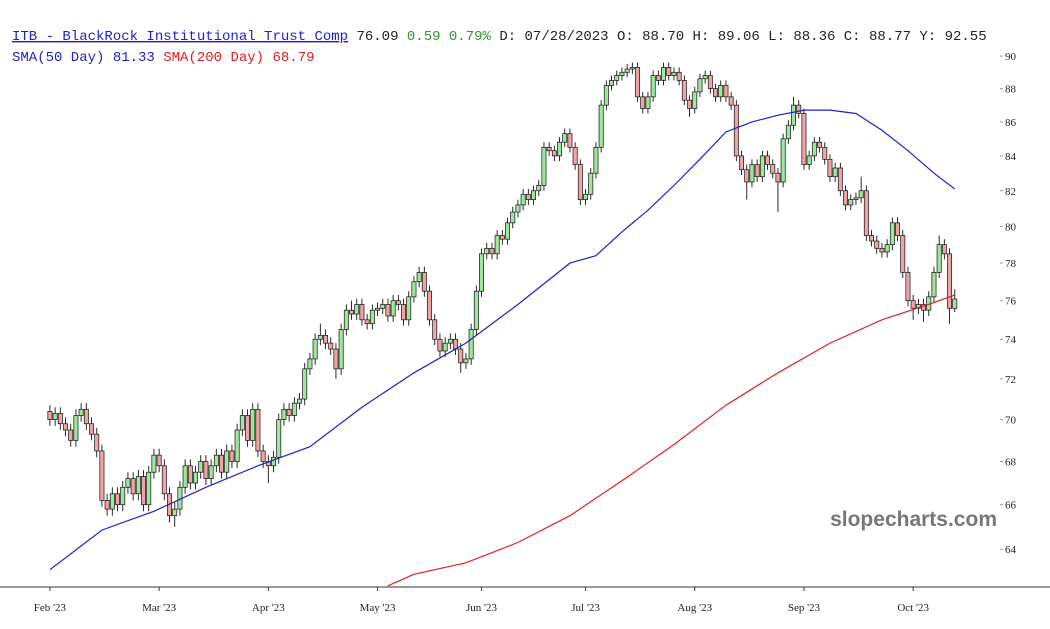 This screenshot has height=629, width=1050. I want to click on last-price: 76.09, so click(377, 37).